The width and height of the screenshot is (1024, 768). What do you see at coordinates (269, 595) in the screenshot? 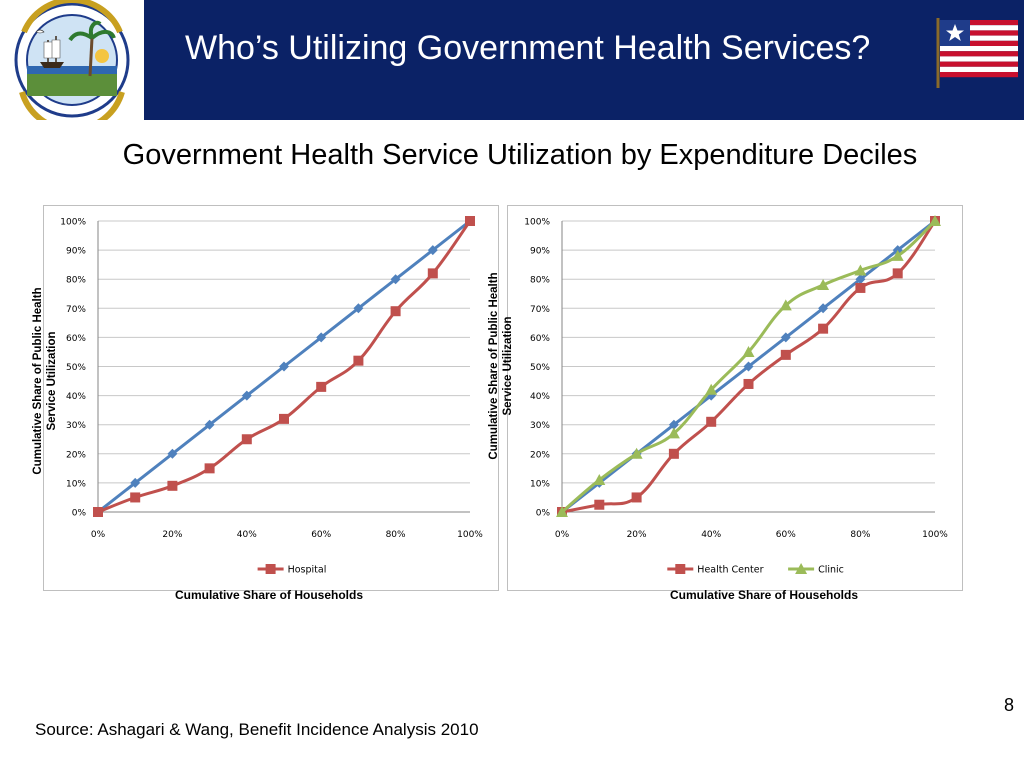
I see `x-axis-label-left: Cumulative Share of Households` at bounding box center [269, 595].